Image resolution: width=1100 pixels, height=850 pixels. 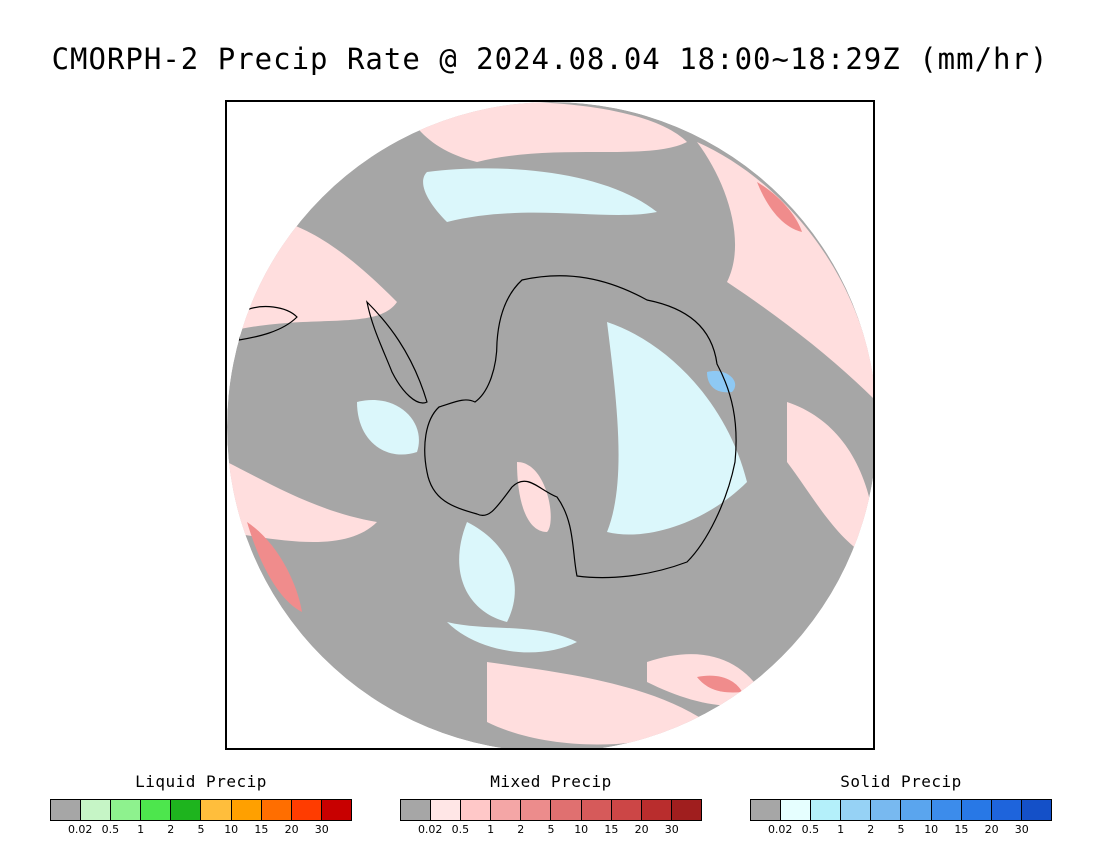 What do you see at coordinates (268, 323) in the screenshot?
I see `south-america-tip-coastline` at bounding box center [268, 323].